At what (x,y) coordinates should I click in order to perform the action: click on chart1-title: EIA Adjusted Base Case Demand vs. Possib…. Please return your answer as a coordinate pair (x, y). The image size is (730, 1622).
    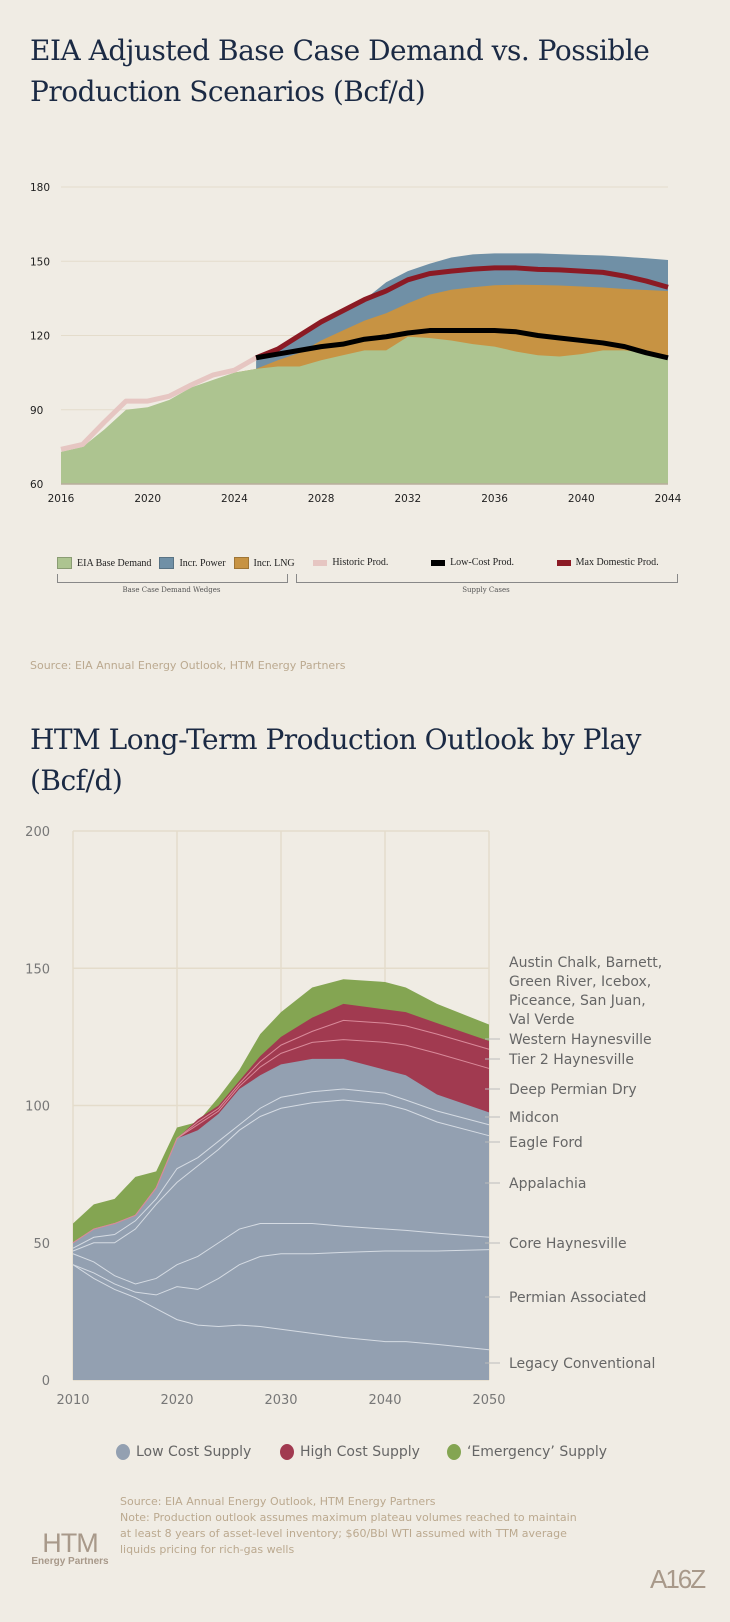
    Looking at the image, I should click on (340, 71).